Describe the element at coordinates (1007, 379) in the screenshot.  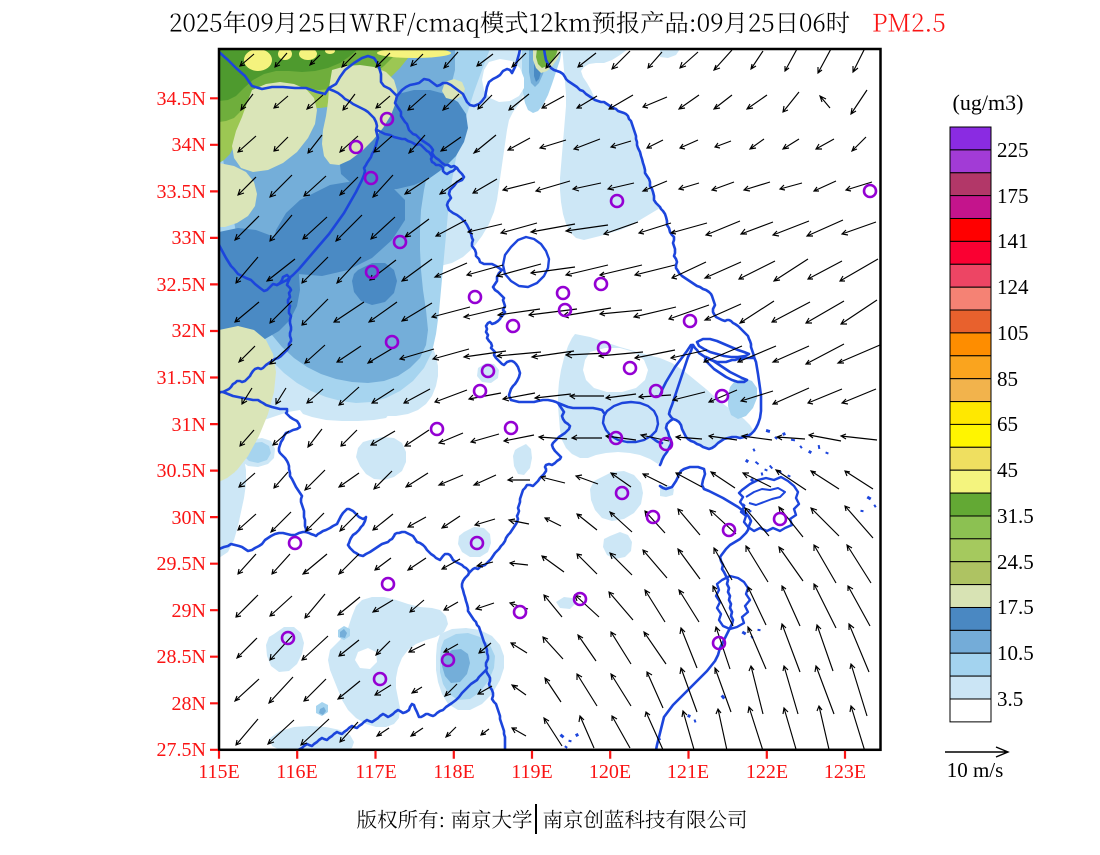
I see `svg-text: 85` at that location.